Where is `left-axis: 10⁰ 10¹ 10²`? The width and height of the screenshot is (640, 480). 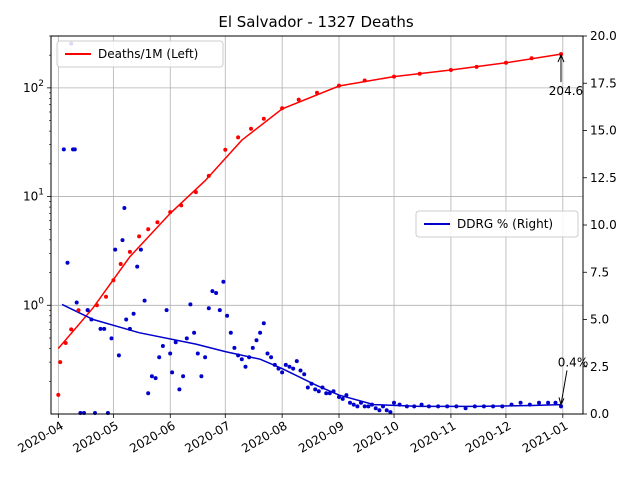
left-axis: 10⁰ 10¹ 10² is located at coordinates (37, 208).